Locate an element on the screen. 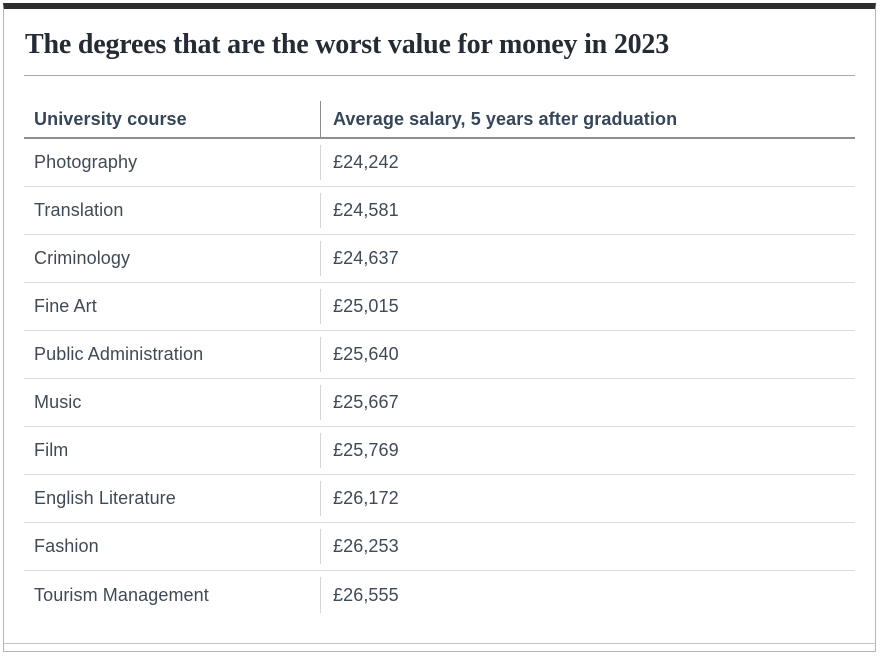 This screenshot has width=884, height=657. salary-cell: £26,172 is located at coordinates (587, 498).